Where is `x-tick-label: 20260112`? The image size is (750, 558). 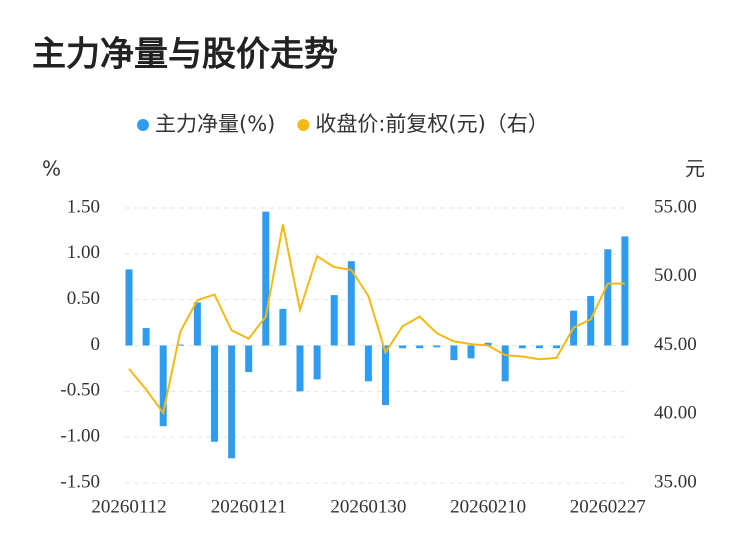
x-tick-label: 20260112 is located at coordinates (128, 506).